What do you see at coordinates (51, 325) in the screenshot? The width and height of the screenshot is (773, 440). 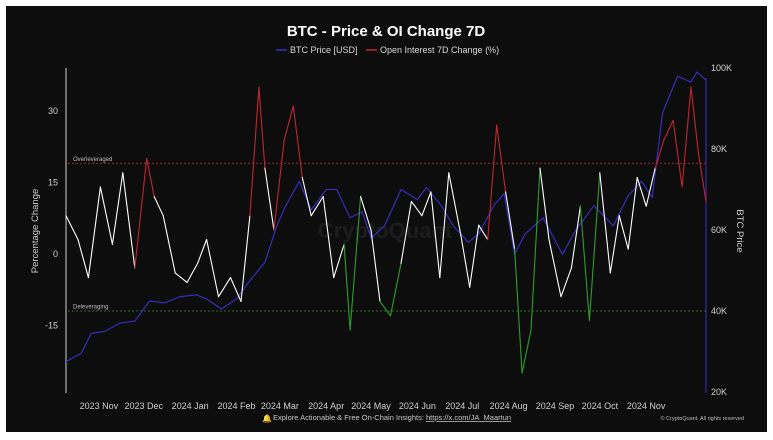 I see `y-tick-label: -15` at bounding box center [51, 325].